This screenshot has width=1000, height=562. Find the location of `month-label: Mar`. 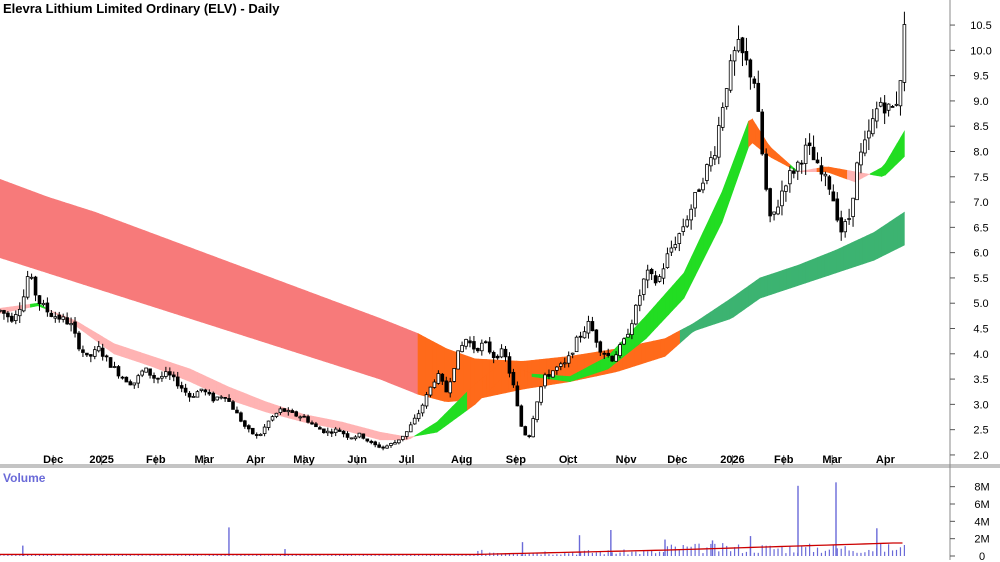

month-label: Mar is located at coordinates (204, 460).